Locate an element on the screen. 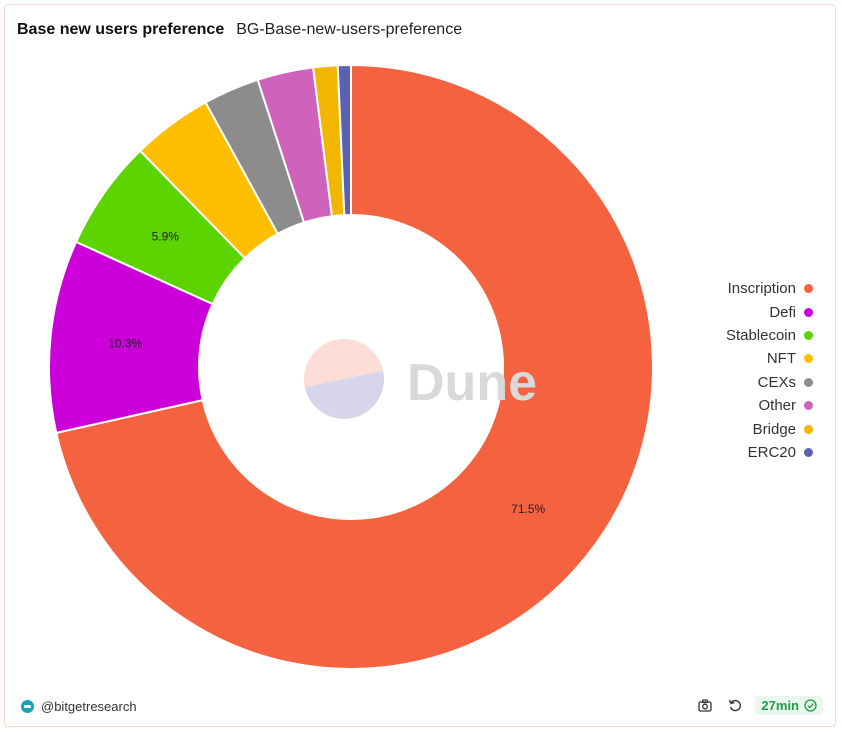 Image resolution: width=842 pixels, height=733 pixels. camera-icon is located at coordinates (705, 705).